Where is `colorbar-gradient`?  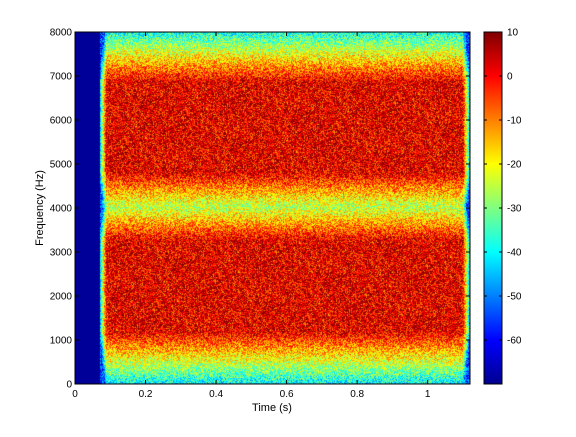 colorbar-gradient is located at coordinates (493, 208).